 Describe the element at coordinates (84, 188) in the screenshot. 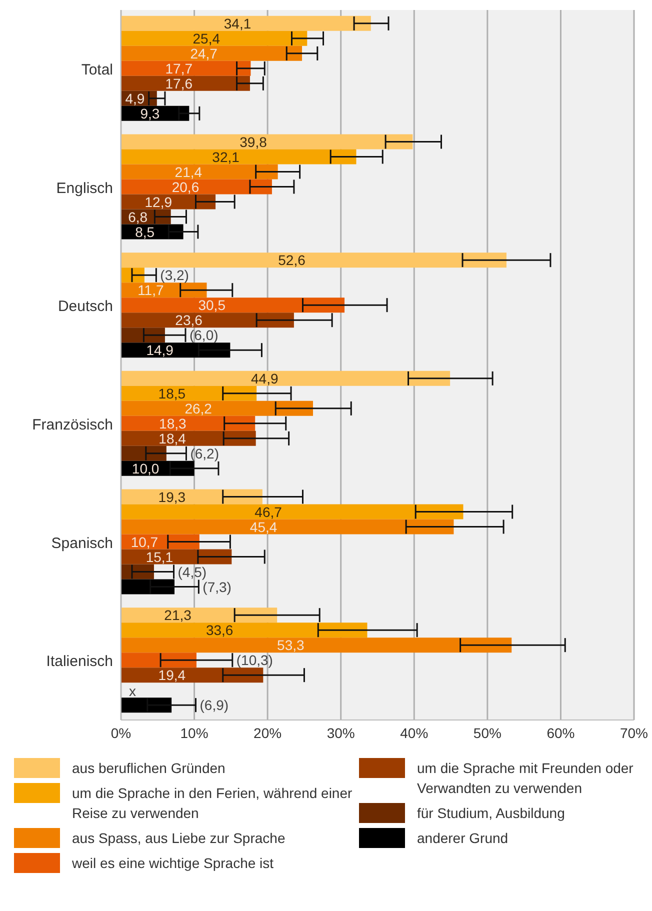

I see `y-tick-label: Englisch` at that location.